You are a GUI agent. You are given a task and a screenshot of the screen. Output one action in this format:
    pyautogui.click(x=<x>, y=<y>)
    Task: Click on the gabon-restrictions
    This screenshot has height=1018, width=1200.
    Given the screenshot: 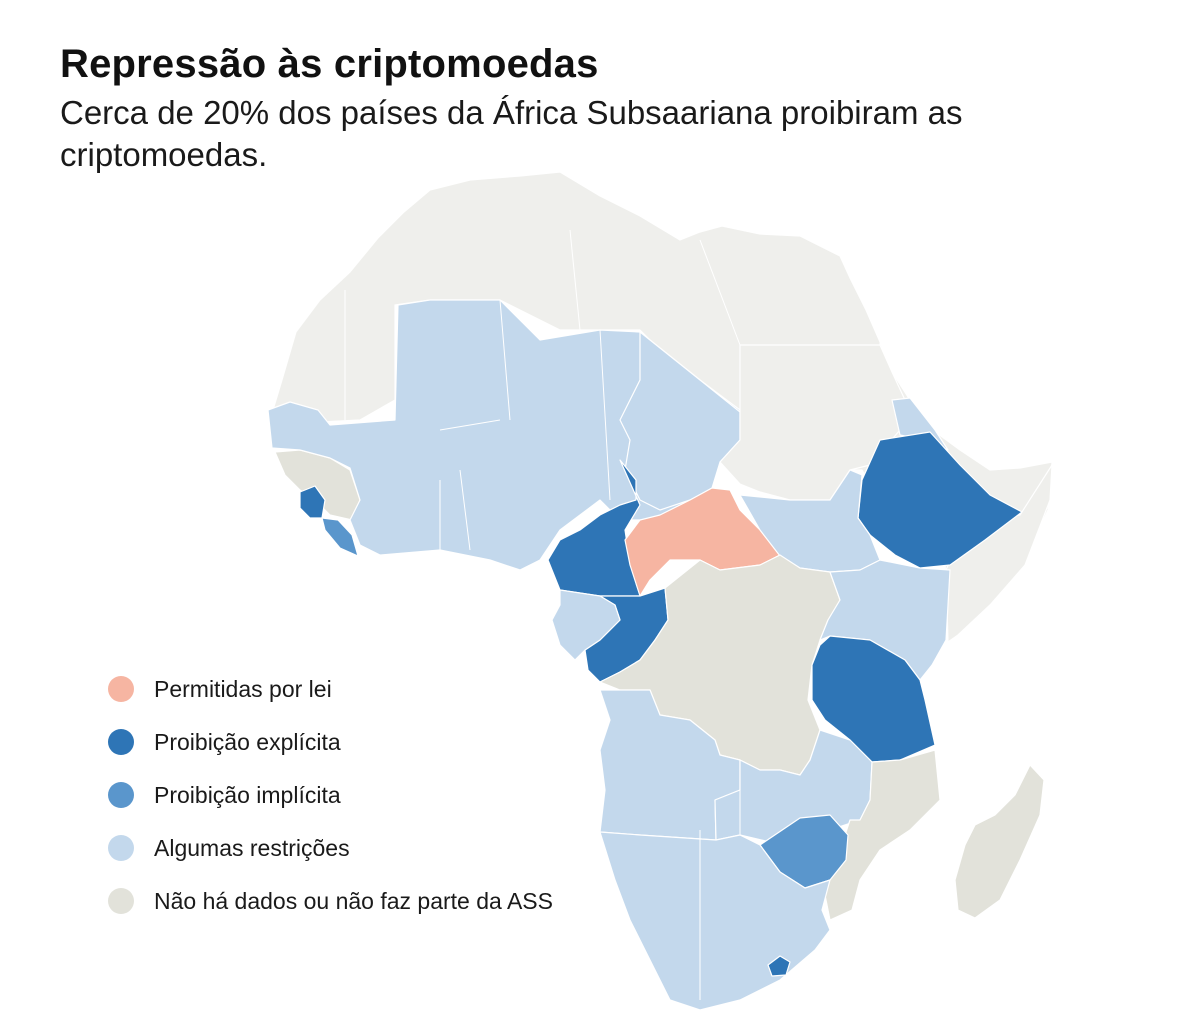 What is the action you would take?
    pyautogui.click(x=586, y=625)
    